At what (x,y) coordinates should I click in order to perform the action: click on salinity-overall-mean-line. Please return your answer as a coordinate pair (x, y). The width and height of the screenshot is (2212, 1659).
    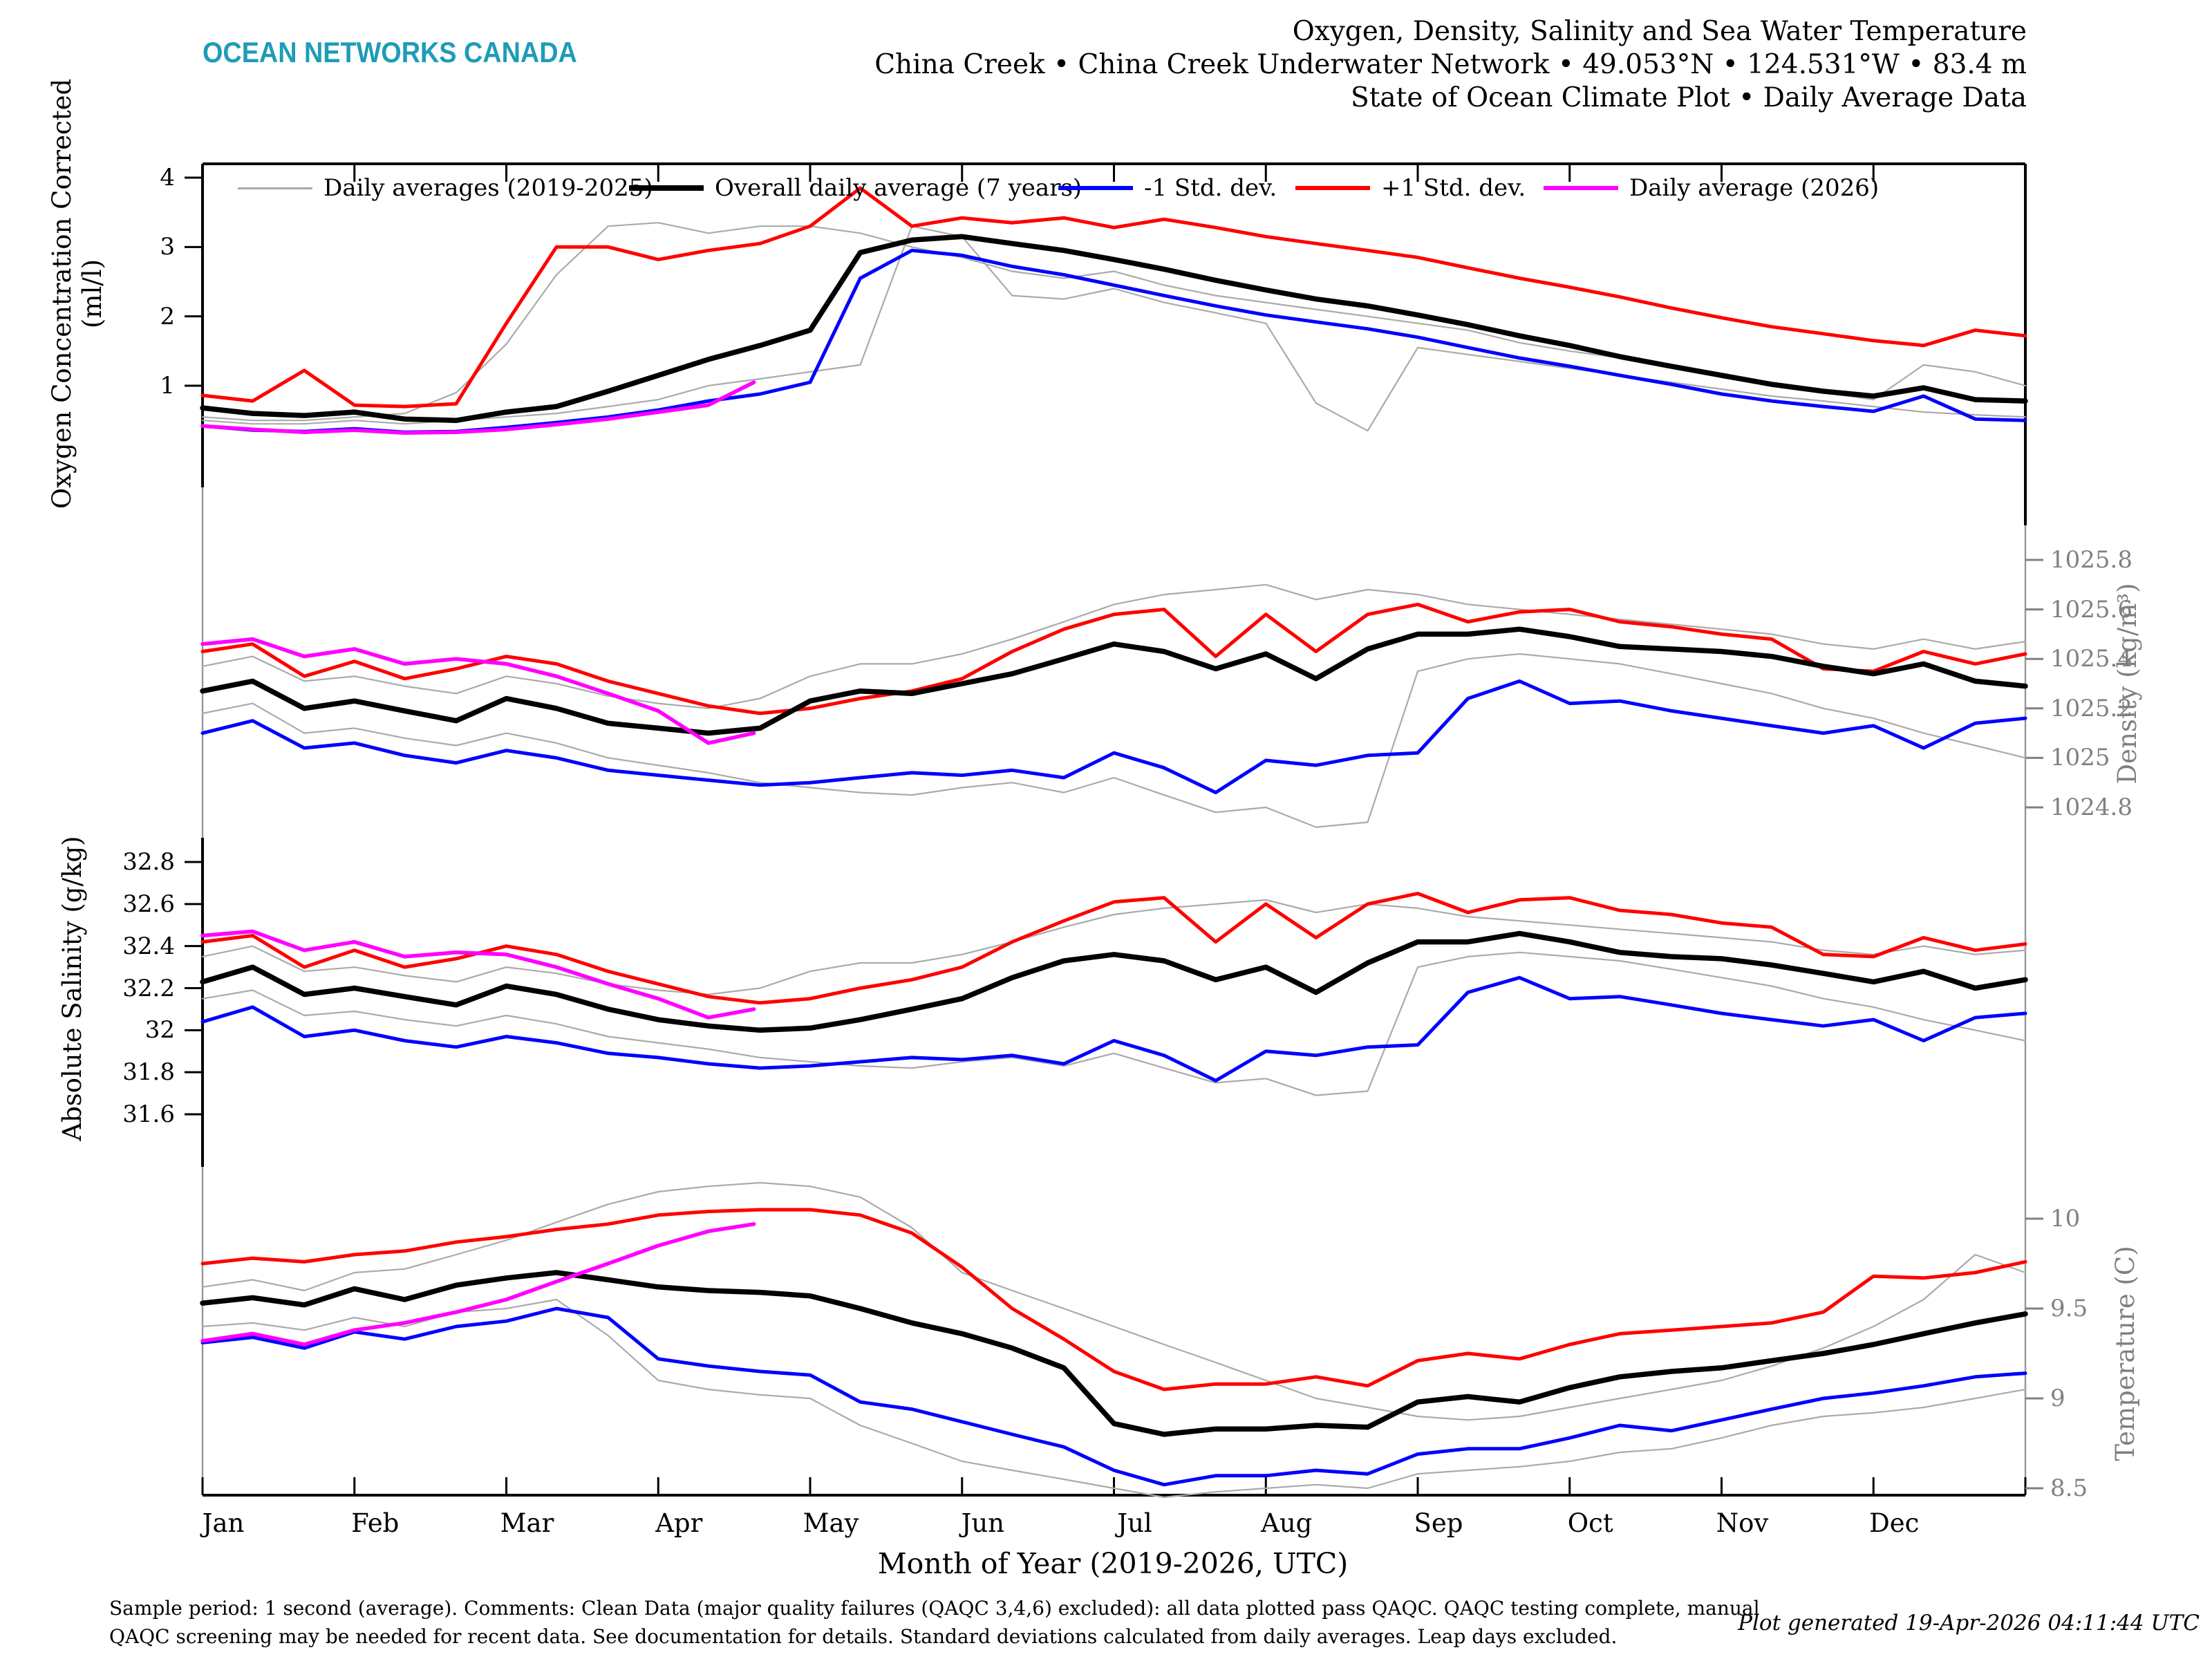
    Looking at the image, I should click on (1114, 981).